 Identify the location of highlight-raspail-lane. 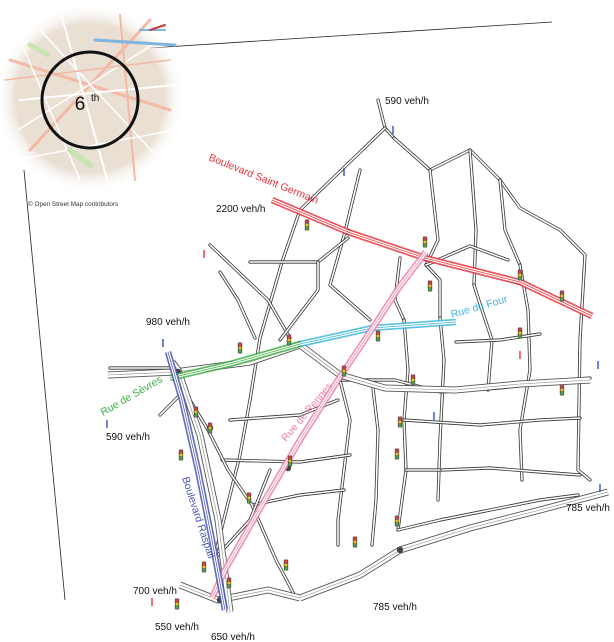
(196, 481).